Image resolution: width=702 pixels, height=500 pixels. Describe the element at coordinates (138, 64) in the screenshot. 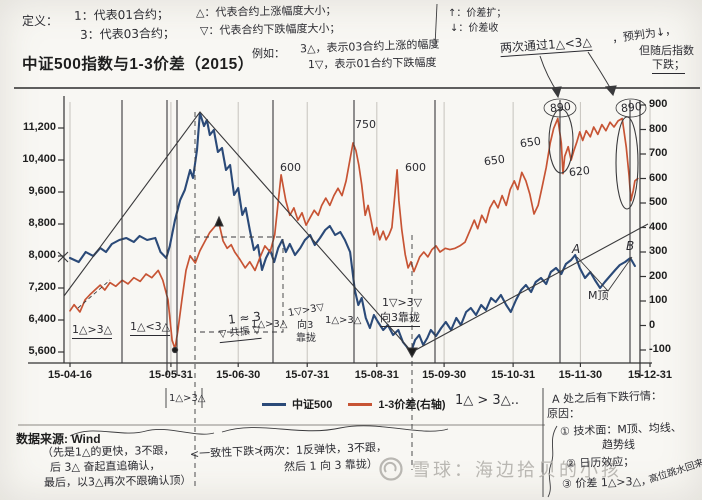

I see `page-title: 中证500指数与1-3价差（2015）` at that location.